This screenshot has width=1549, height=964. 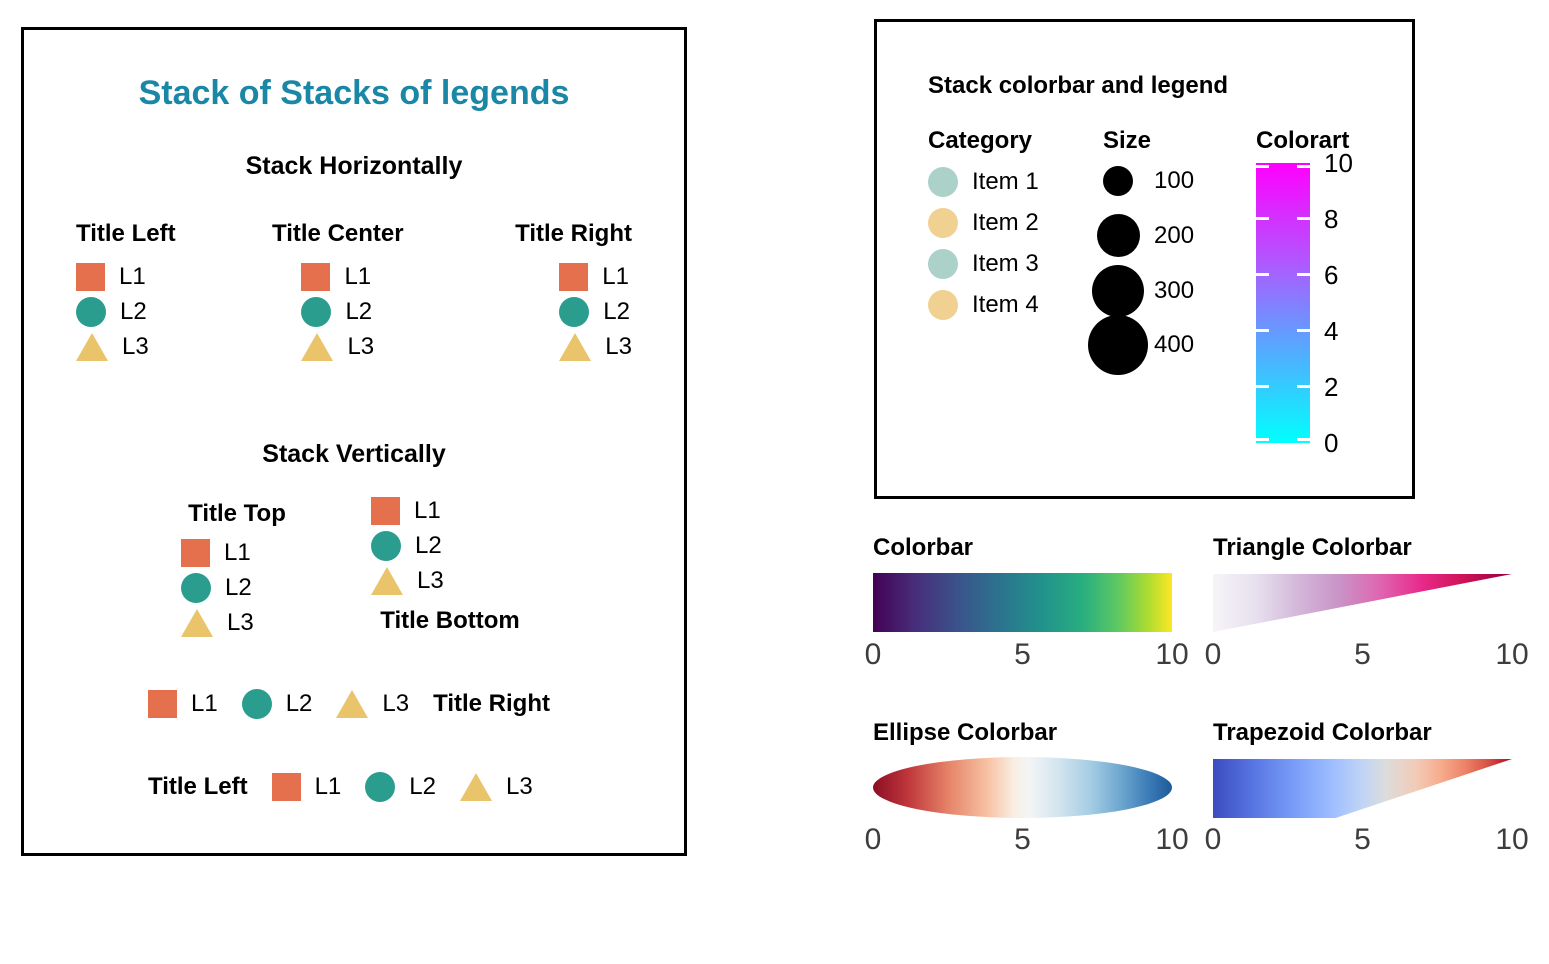 What do you see at coordinates (1322, 732) in the screenshot?
I see `colorbar-heading: Trapezoid Colorbar` at bounding box center [1322, 732].